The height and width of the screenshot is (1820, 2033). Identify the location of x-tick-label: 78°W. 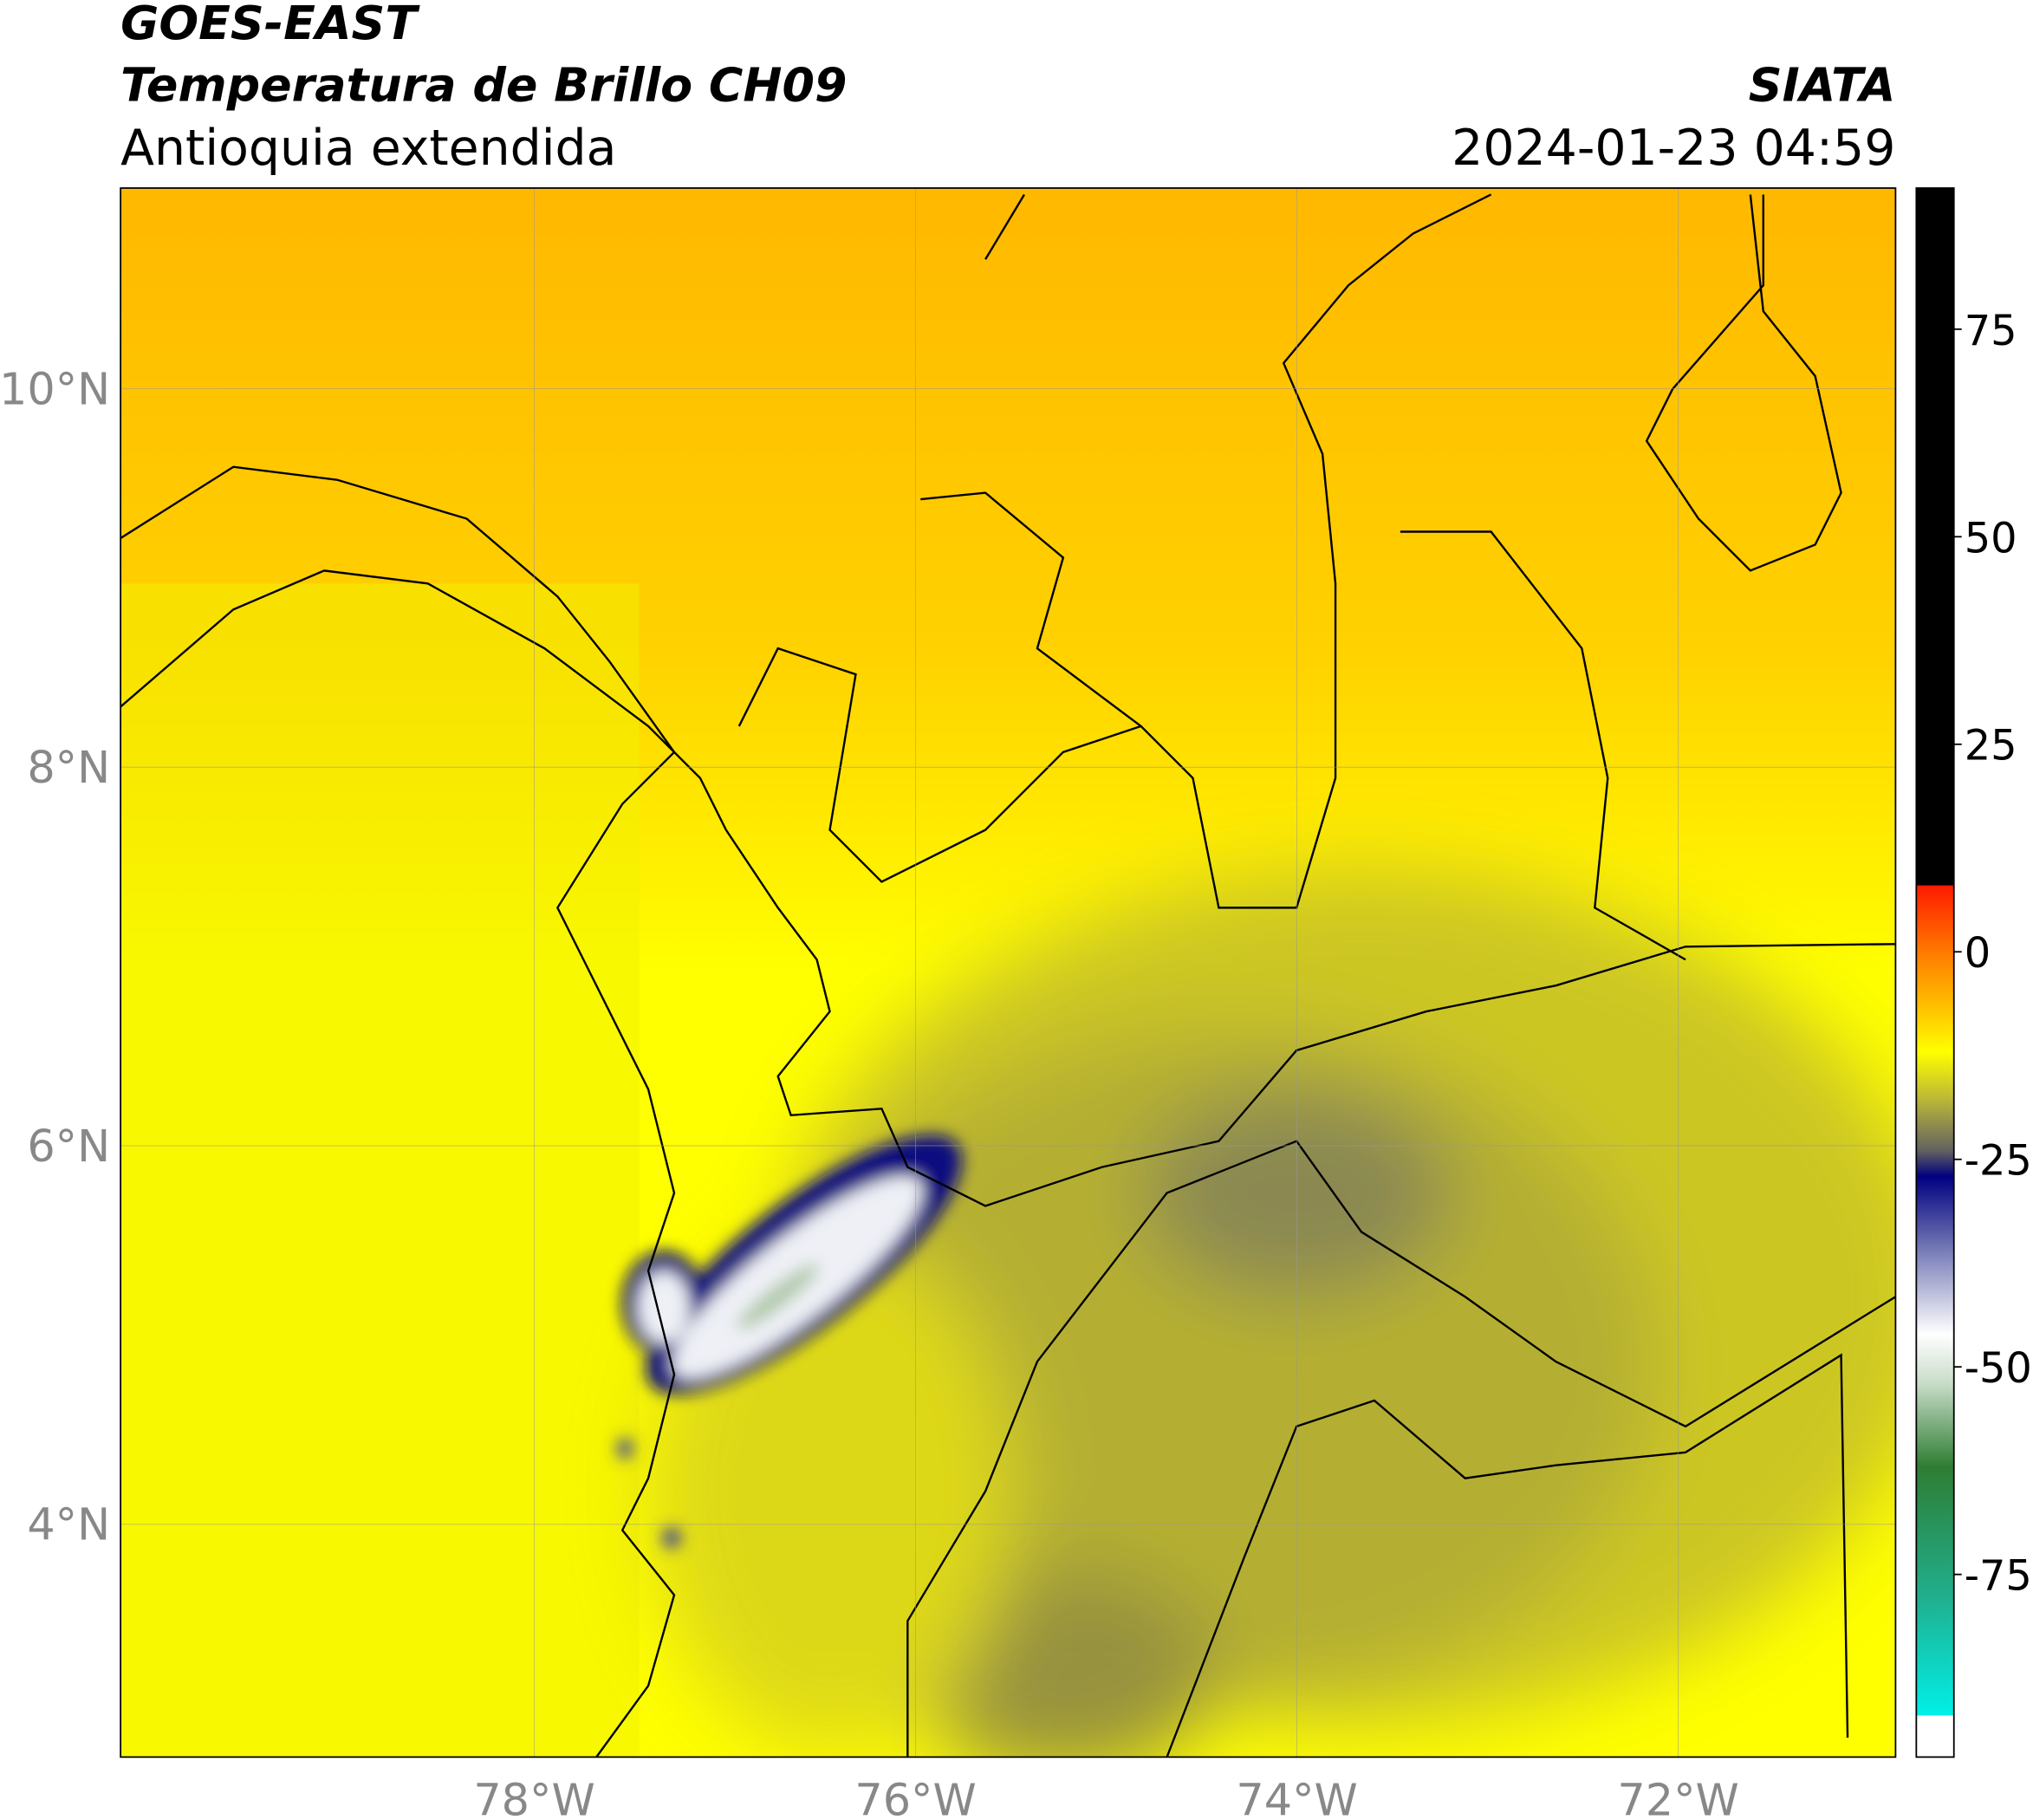
(533, 1797).